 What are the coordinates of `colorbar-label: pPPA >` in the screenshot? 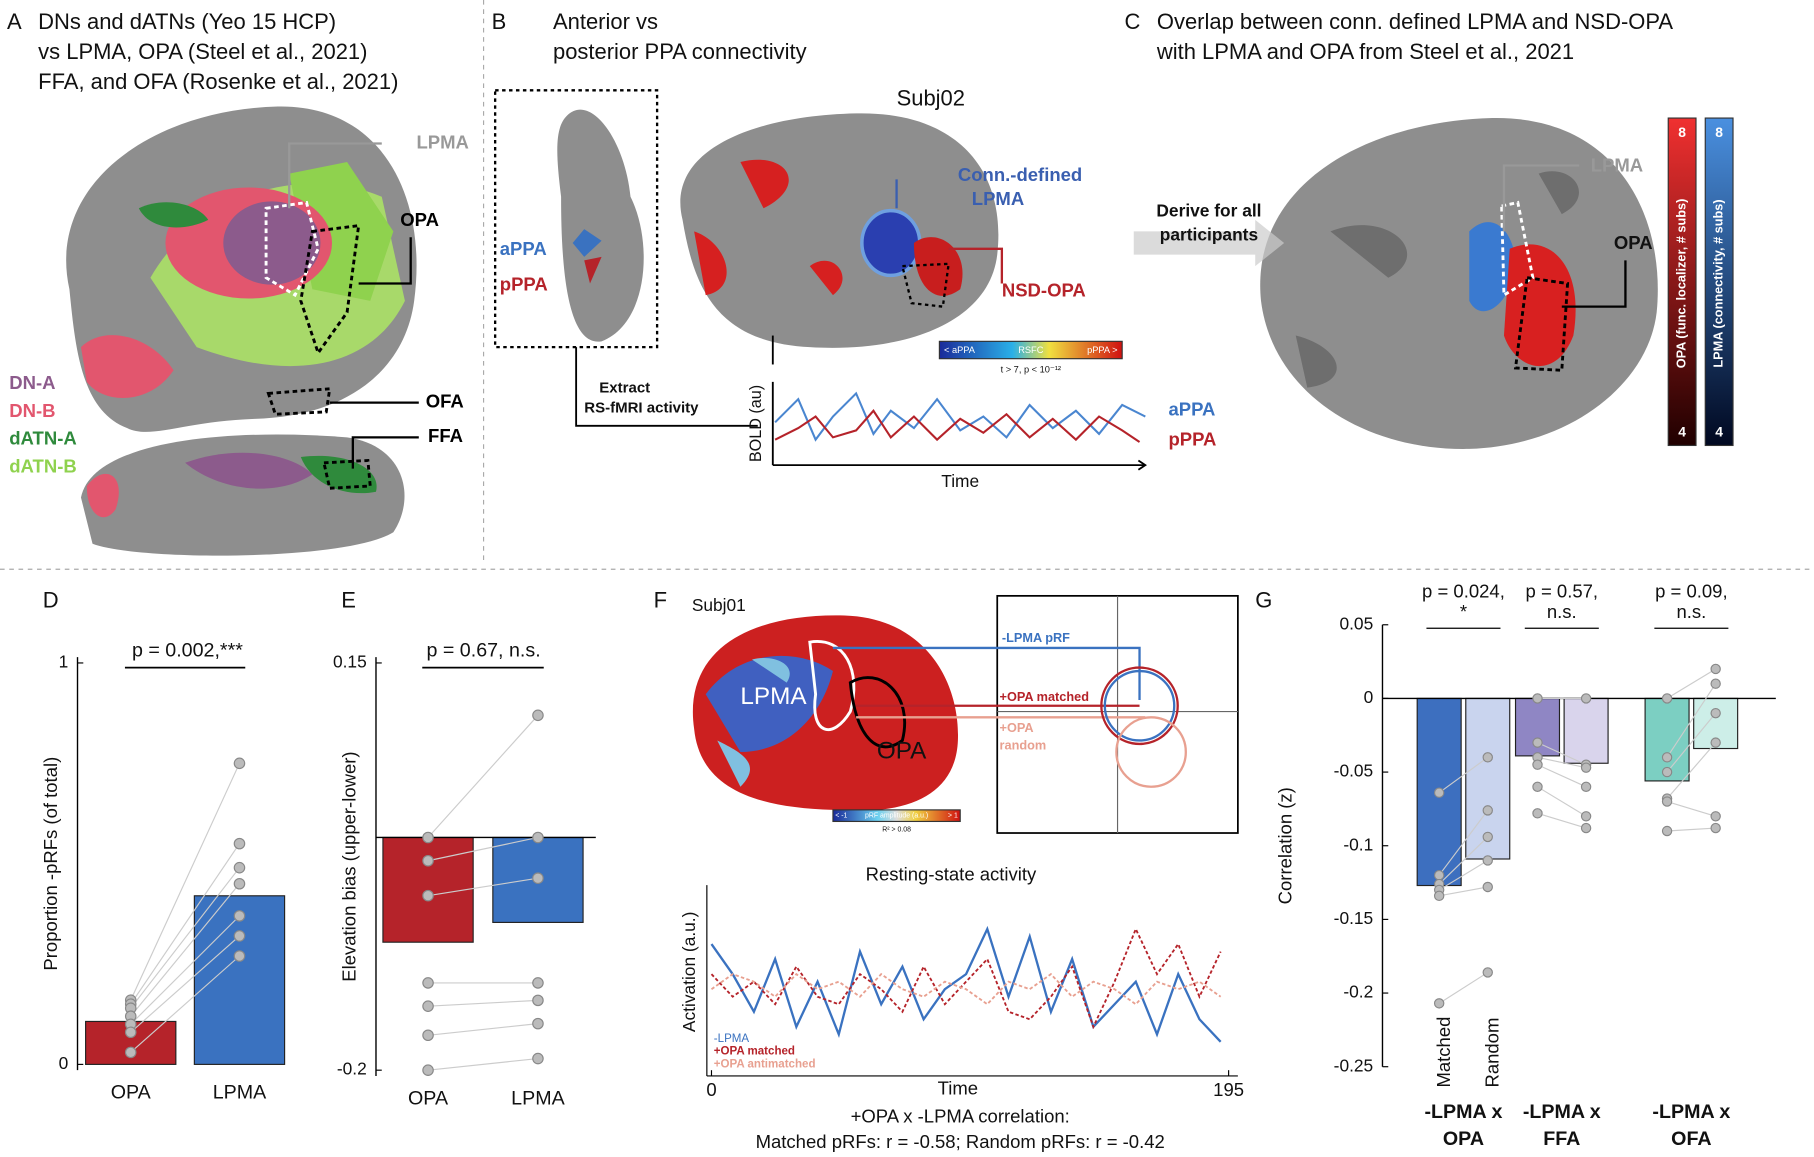 It's located at (1102, 350).